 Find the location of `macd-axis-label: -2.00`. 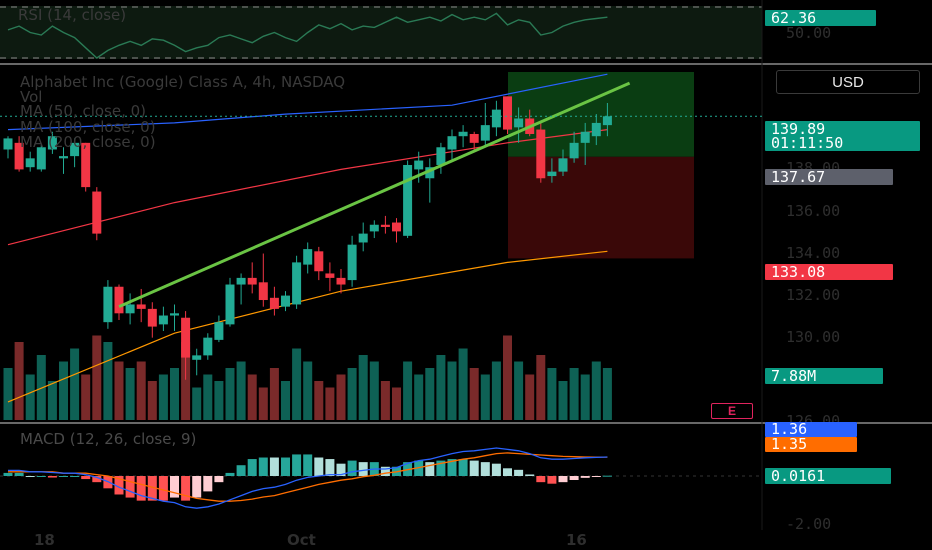

macd-axis-label: -2.00 is located at coordinates (809, 524).